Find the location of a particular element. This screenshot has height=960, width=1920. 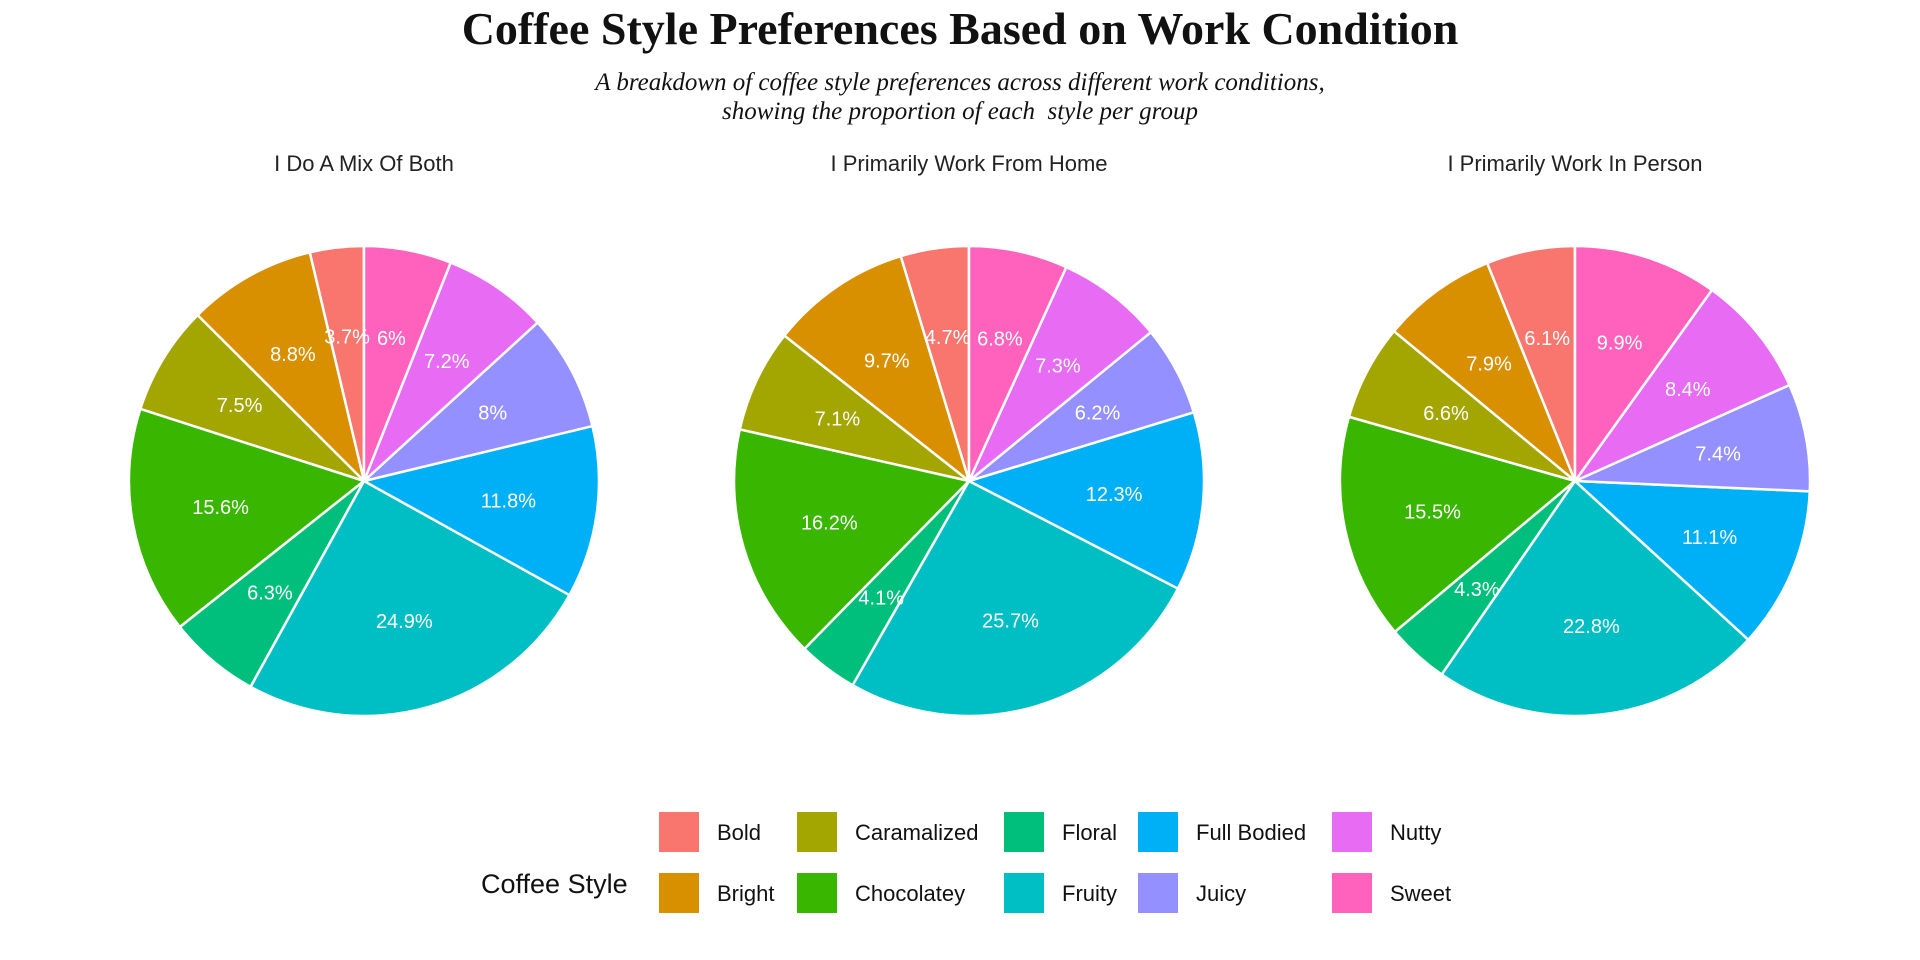

slice-label-fruity: 24.9% is located at coordinates (404, 622).